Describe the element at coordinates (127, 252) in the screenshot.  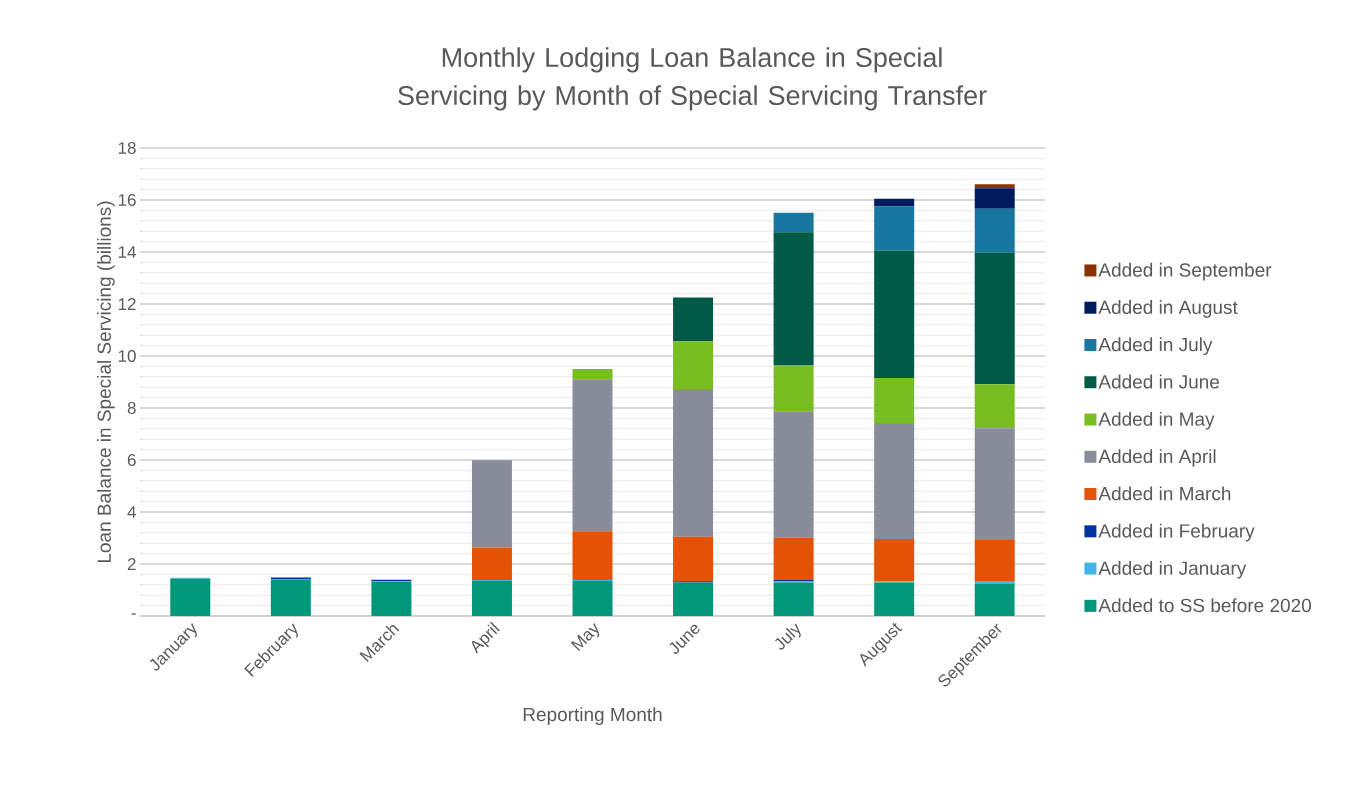
I see `y-tick-label: 14` at that location.